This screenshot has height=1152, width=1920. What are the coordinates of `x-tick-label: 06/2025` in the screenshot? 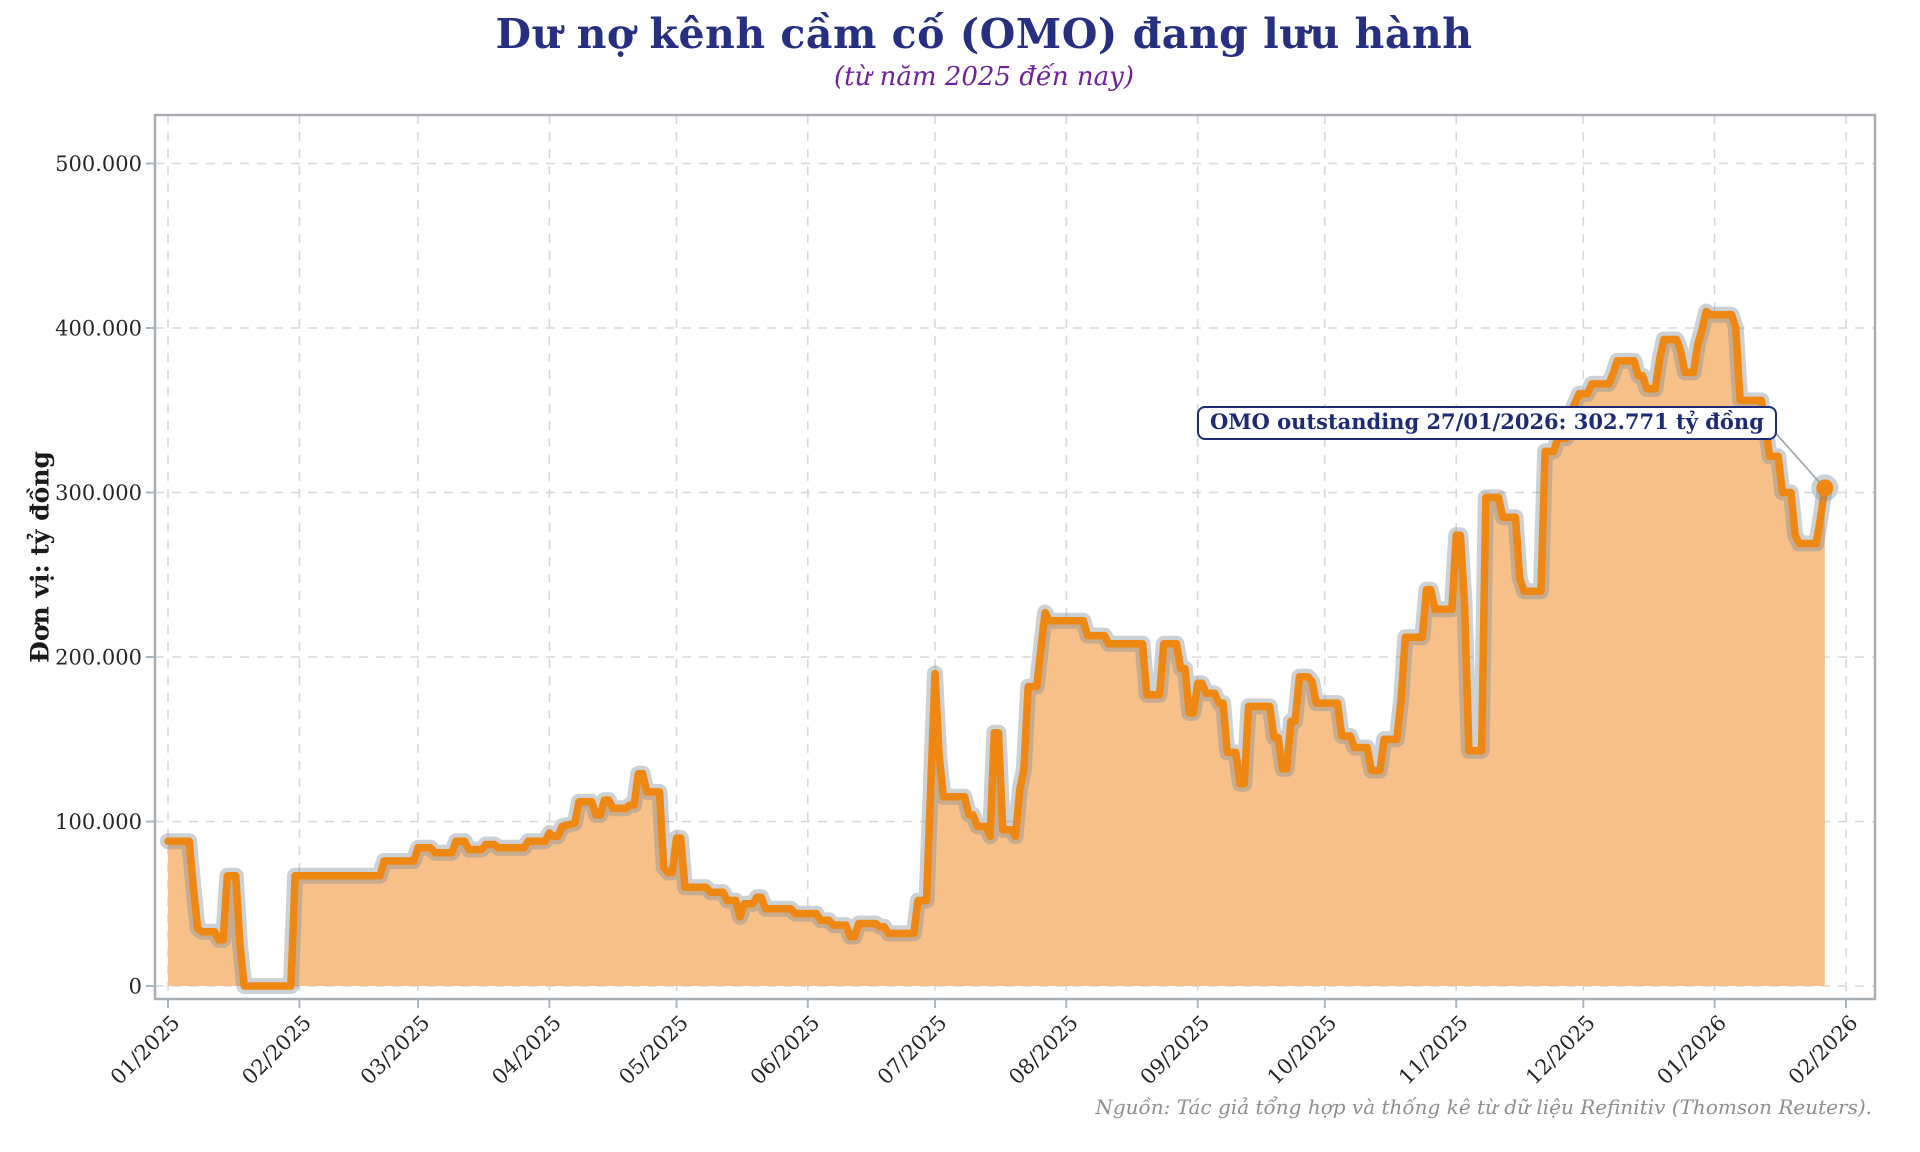 It's located at (785, 1050).